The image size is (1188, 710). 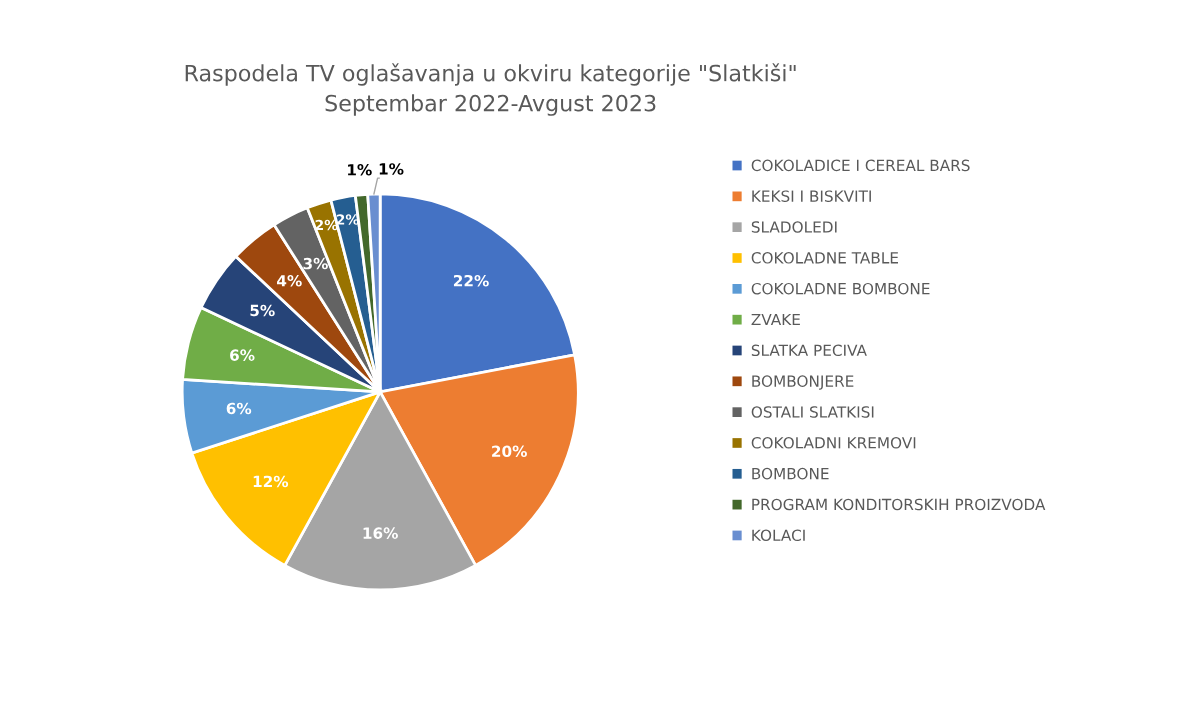 I want to click on legend-label: COKOLADNE TABLE, so click(x=824, y=258).